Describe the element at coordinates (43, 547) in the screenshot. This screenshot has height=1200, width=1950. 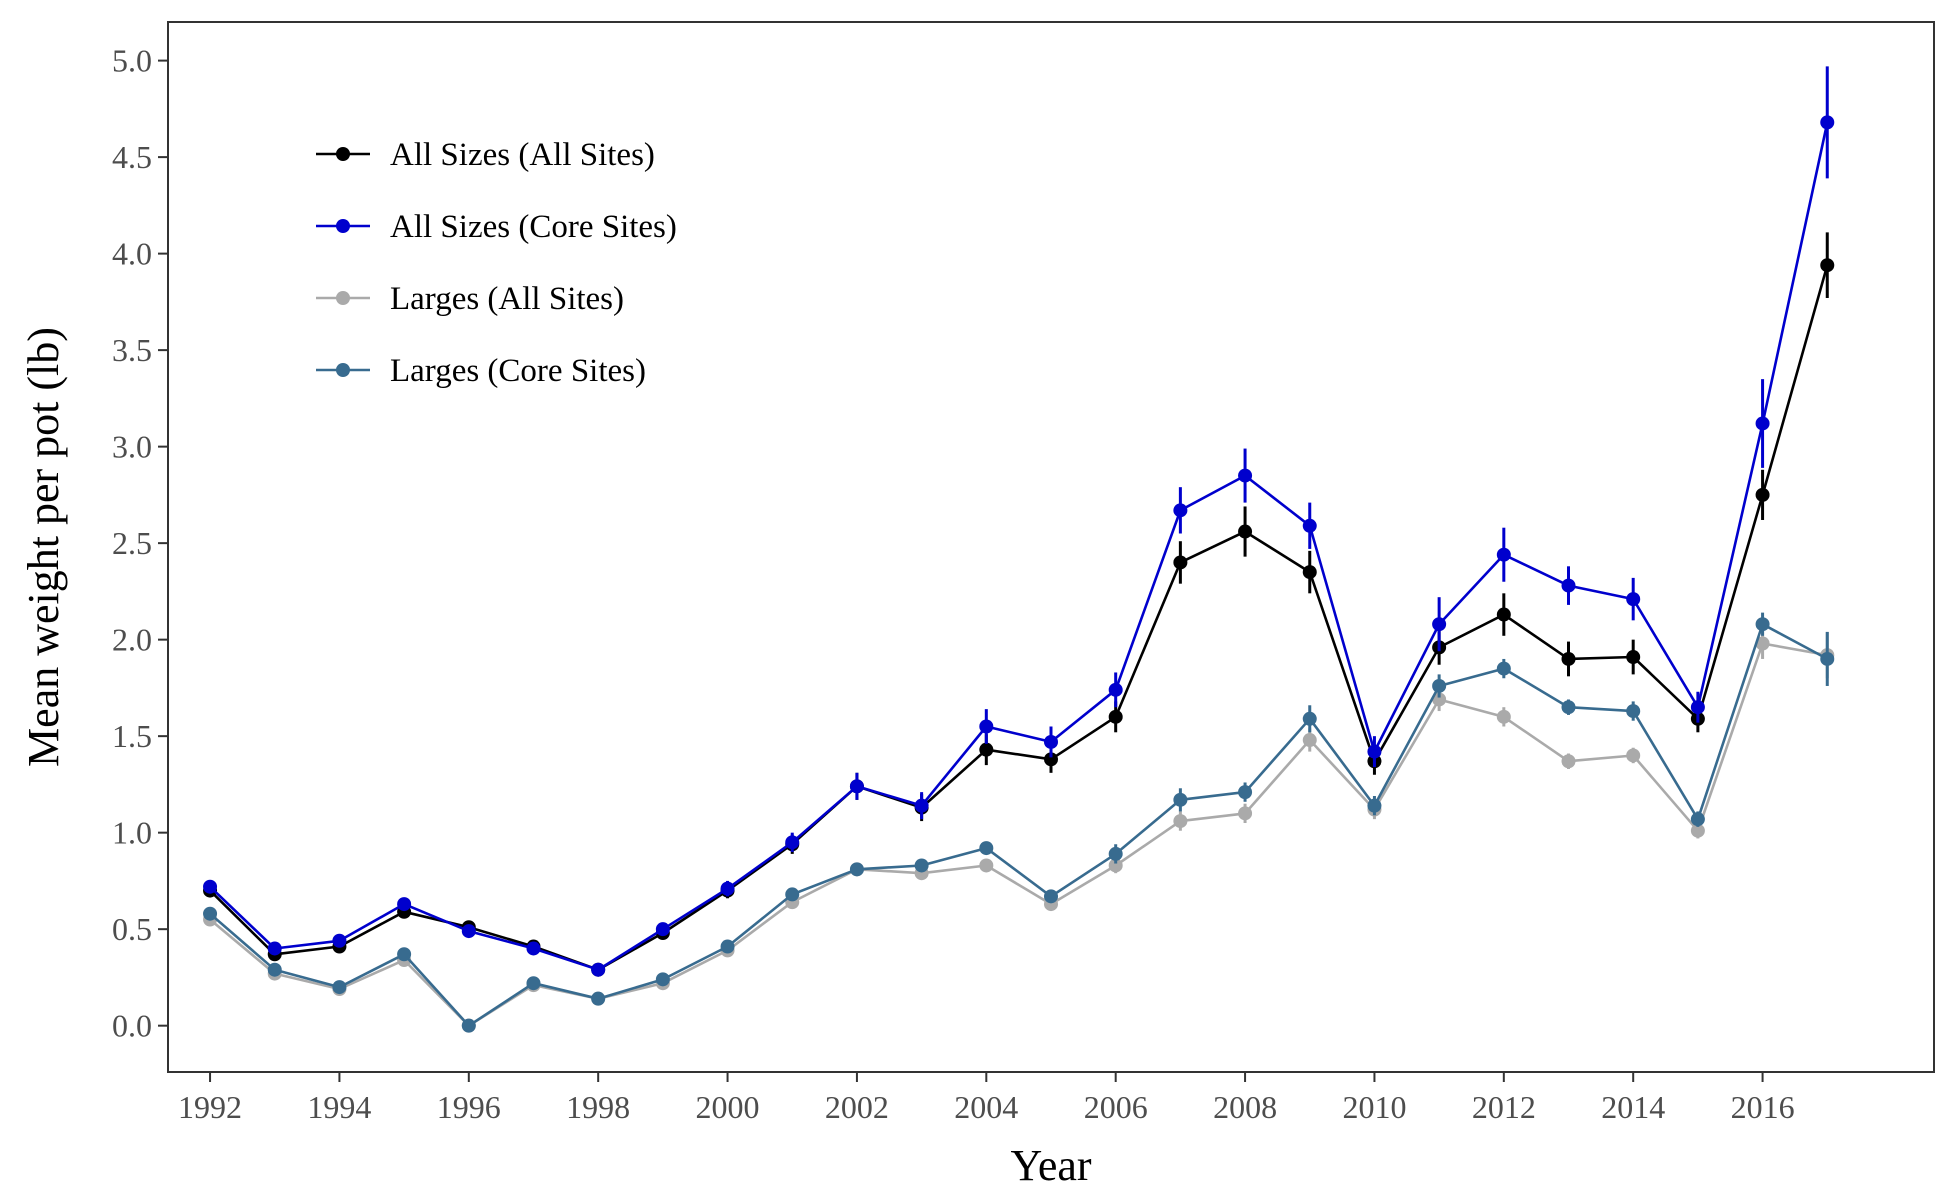
I see `y-axis-title: Mean weight per pot (lb)` at that location.